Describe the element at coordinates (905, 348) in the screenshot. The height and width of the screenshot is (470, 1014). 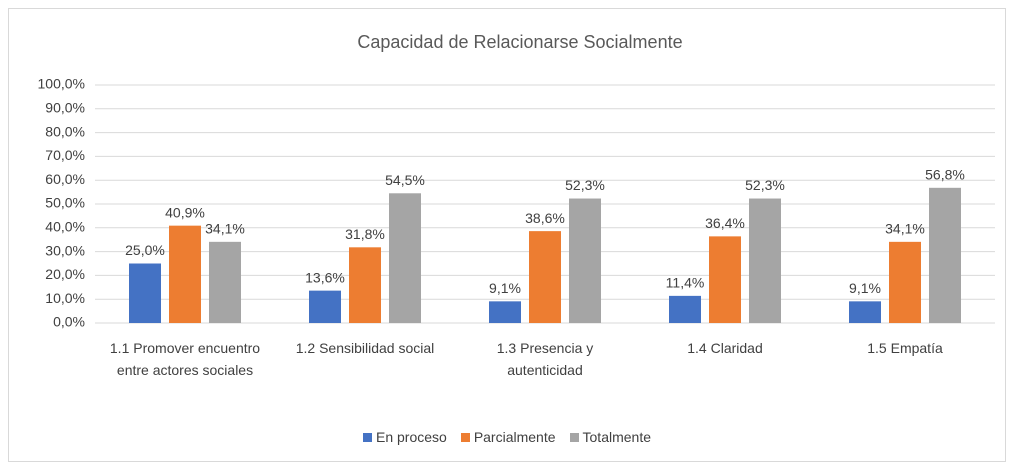
I see `x-tick-label: 1.5 Empatía` at that location.